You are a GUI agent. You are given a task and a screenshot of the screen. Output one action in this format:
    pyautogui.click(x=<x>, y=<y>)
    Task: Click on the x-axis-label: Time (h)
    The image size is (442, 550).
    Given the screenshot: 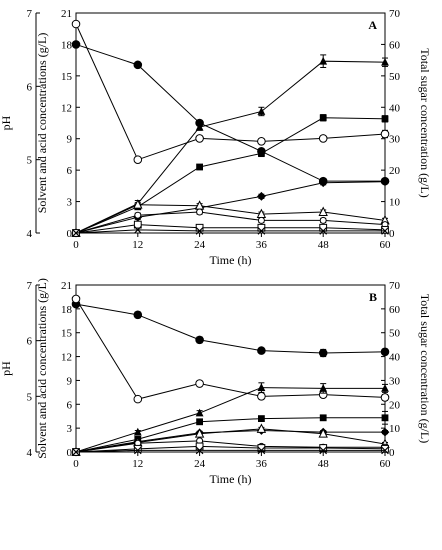 What is the action you would take?
    pyautogui.click(x=231, y=260)
    